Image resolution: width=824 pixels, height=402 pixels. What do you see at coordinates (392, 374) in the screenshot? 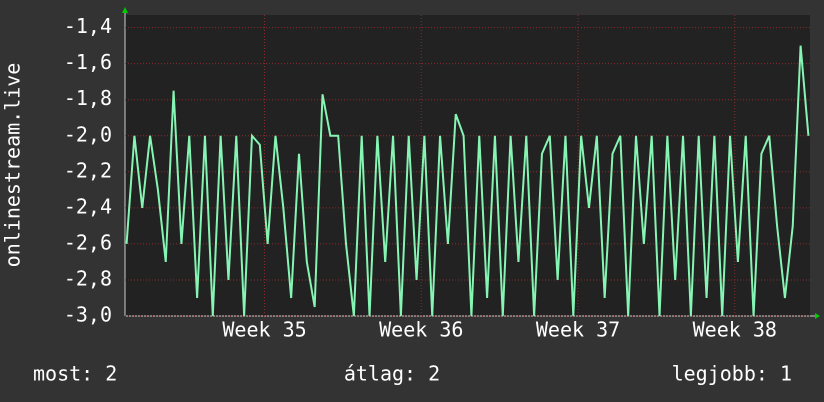
I see `footer-text: átlag: 2` at bounding box center [392, 374].